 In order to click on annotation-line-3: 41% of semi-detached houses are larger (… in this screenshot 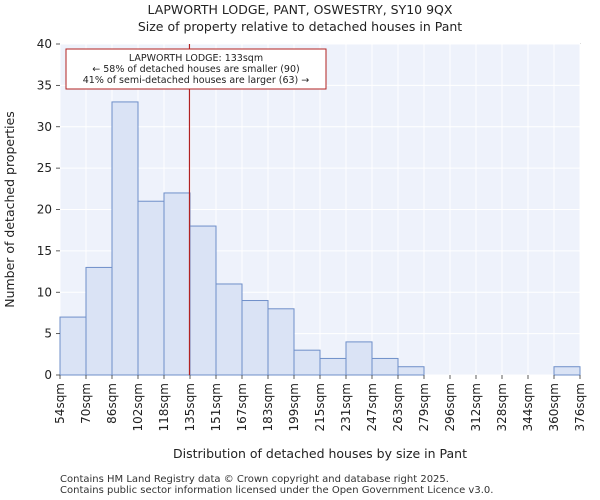, I will do `click(196, 80)`.